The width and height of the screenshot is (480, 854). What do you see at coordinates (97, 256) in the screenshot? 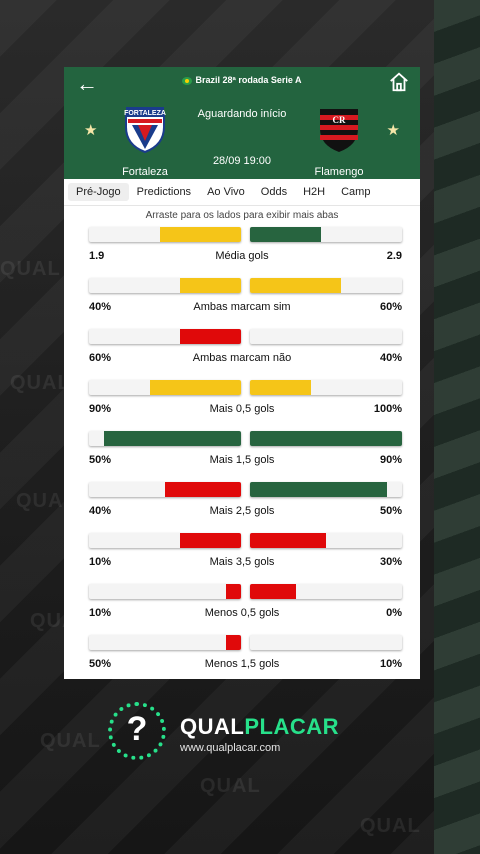
I see `stat-home-value: 1.9` at bounding box center [97, 256].